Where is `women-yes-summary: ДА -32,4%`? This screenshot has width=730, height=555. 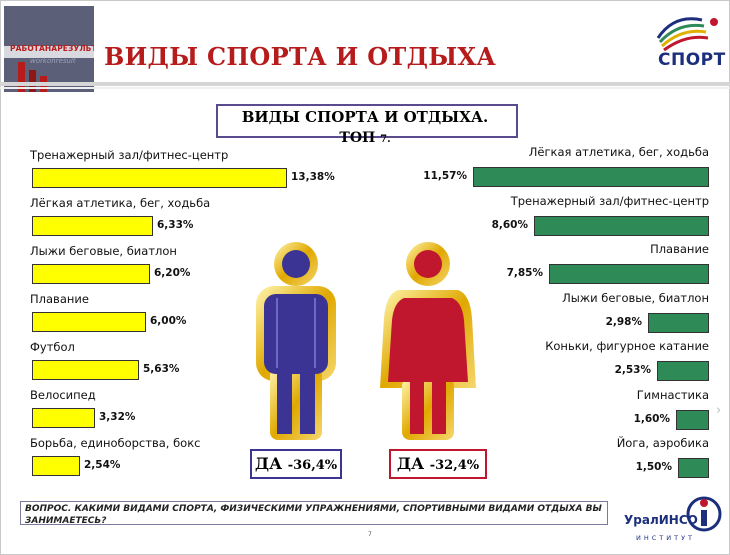 women-yes-summary: ДА -32,4% is located at coordinates (438, 464).